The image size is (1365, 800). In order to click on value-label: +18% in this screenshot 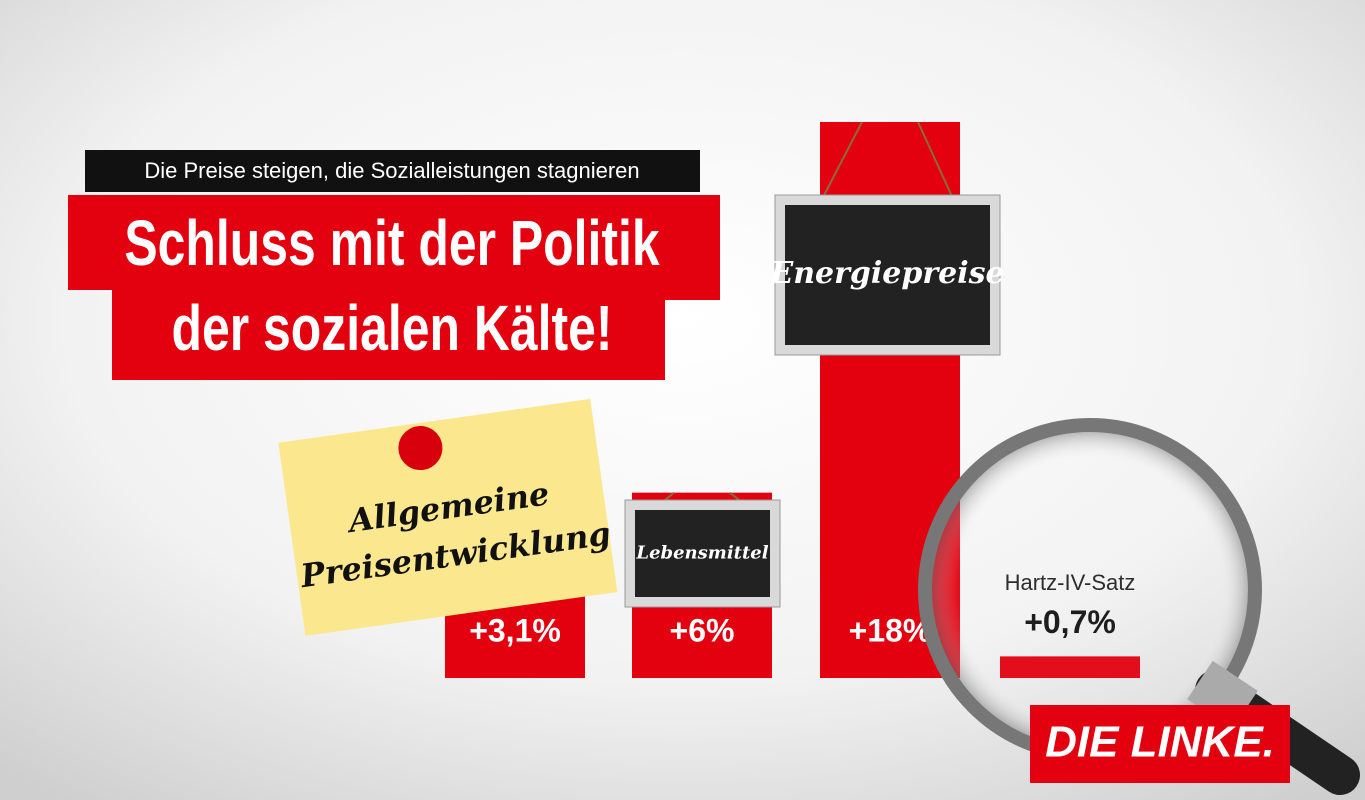, I will do `click(890, 630)`.